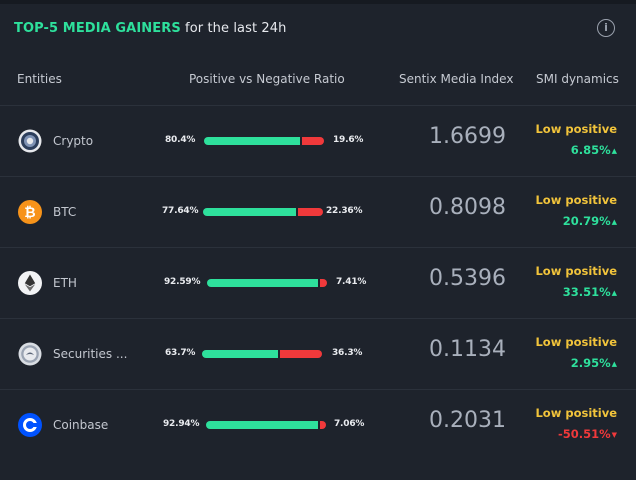 This screenshot has height=480, width=636. I want to click on smi-change: -50.51%▼, so click(587, 434).